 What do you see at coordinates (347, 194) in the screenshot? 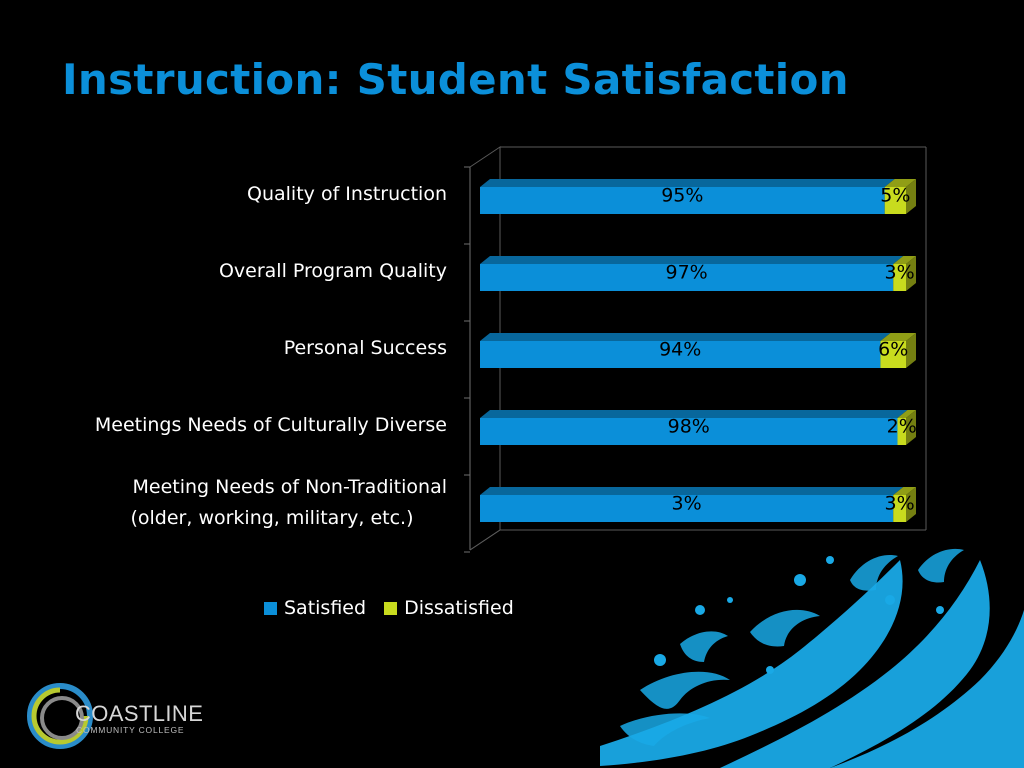
I see `category-label-line: Quality of Instruction` at bounding box center [347, 194].